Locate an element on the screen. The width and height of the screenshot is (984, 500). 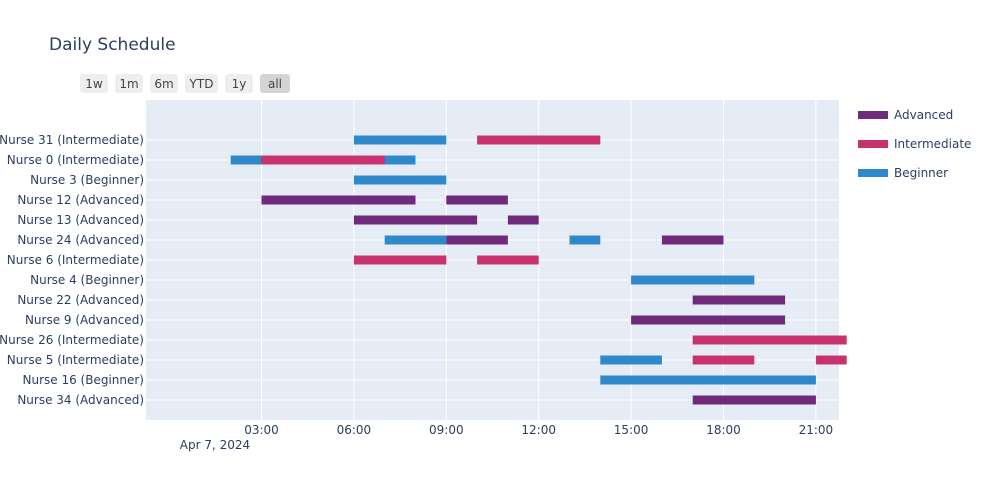
y-tick-label: Nurse 4 (Beginner) is located at coordinates (87, 280).